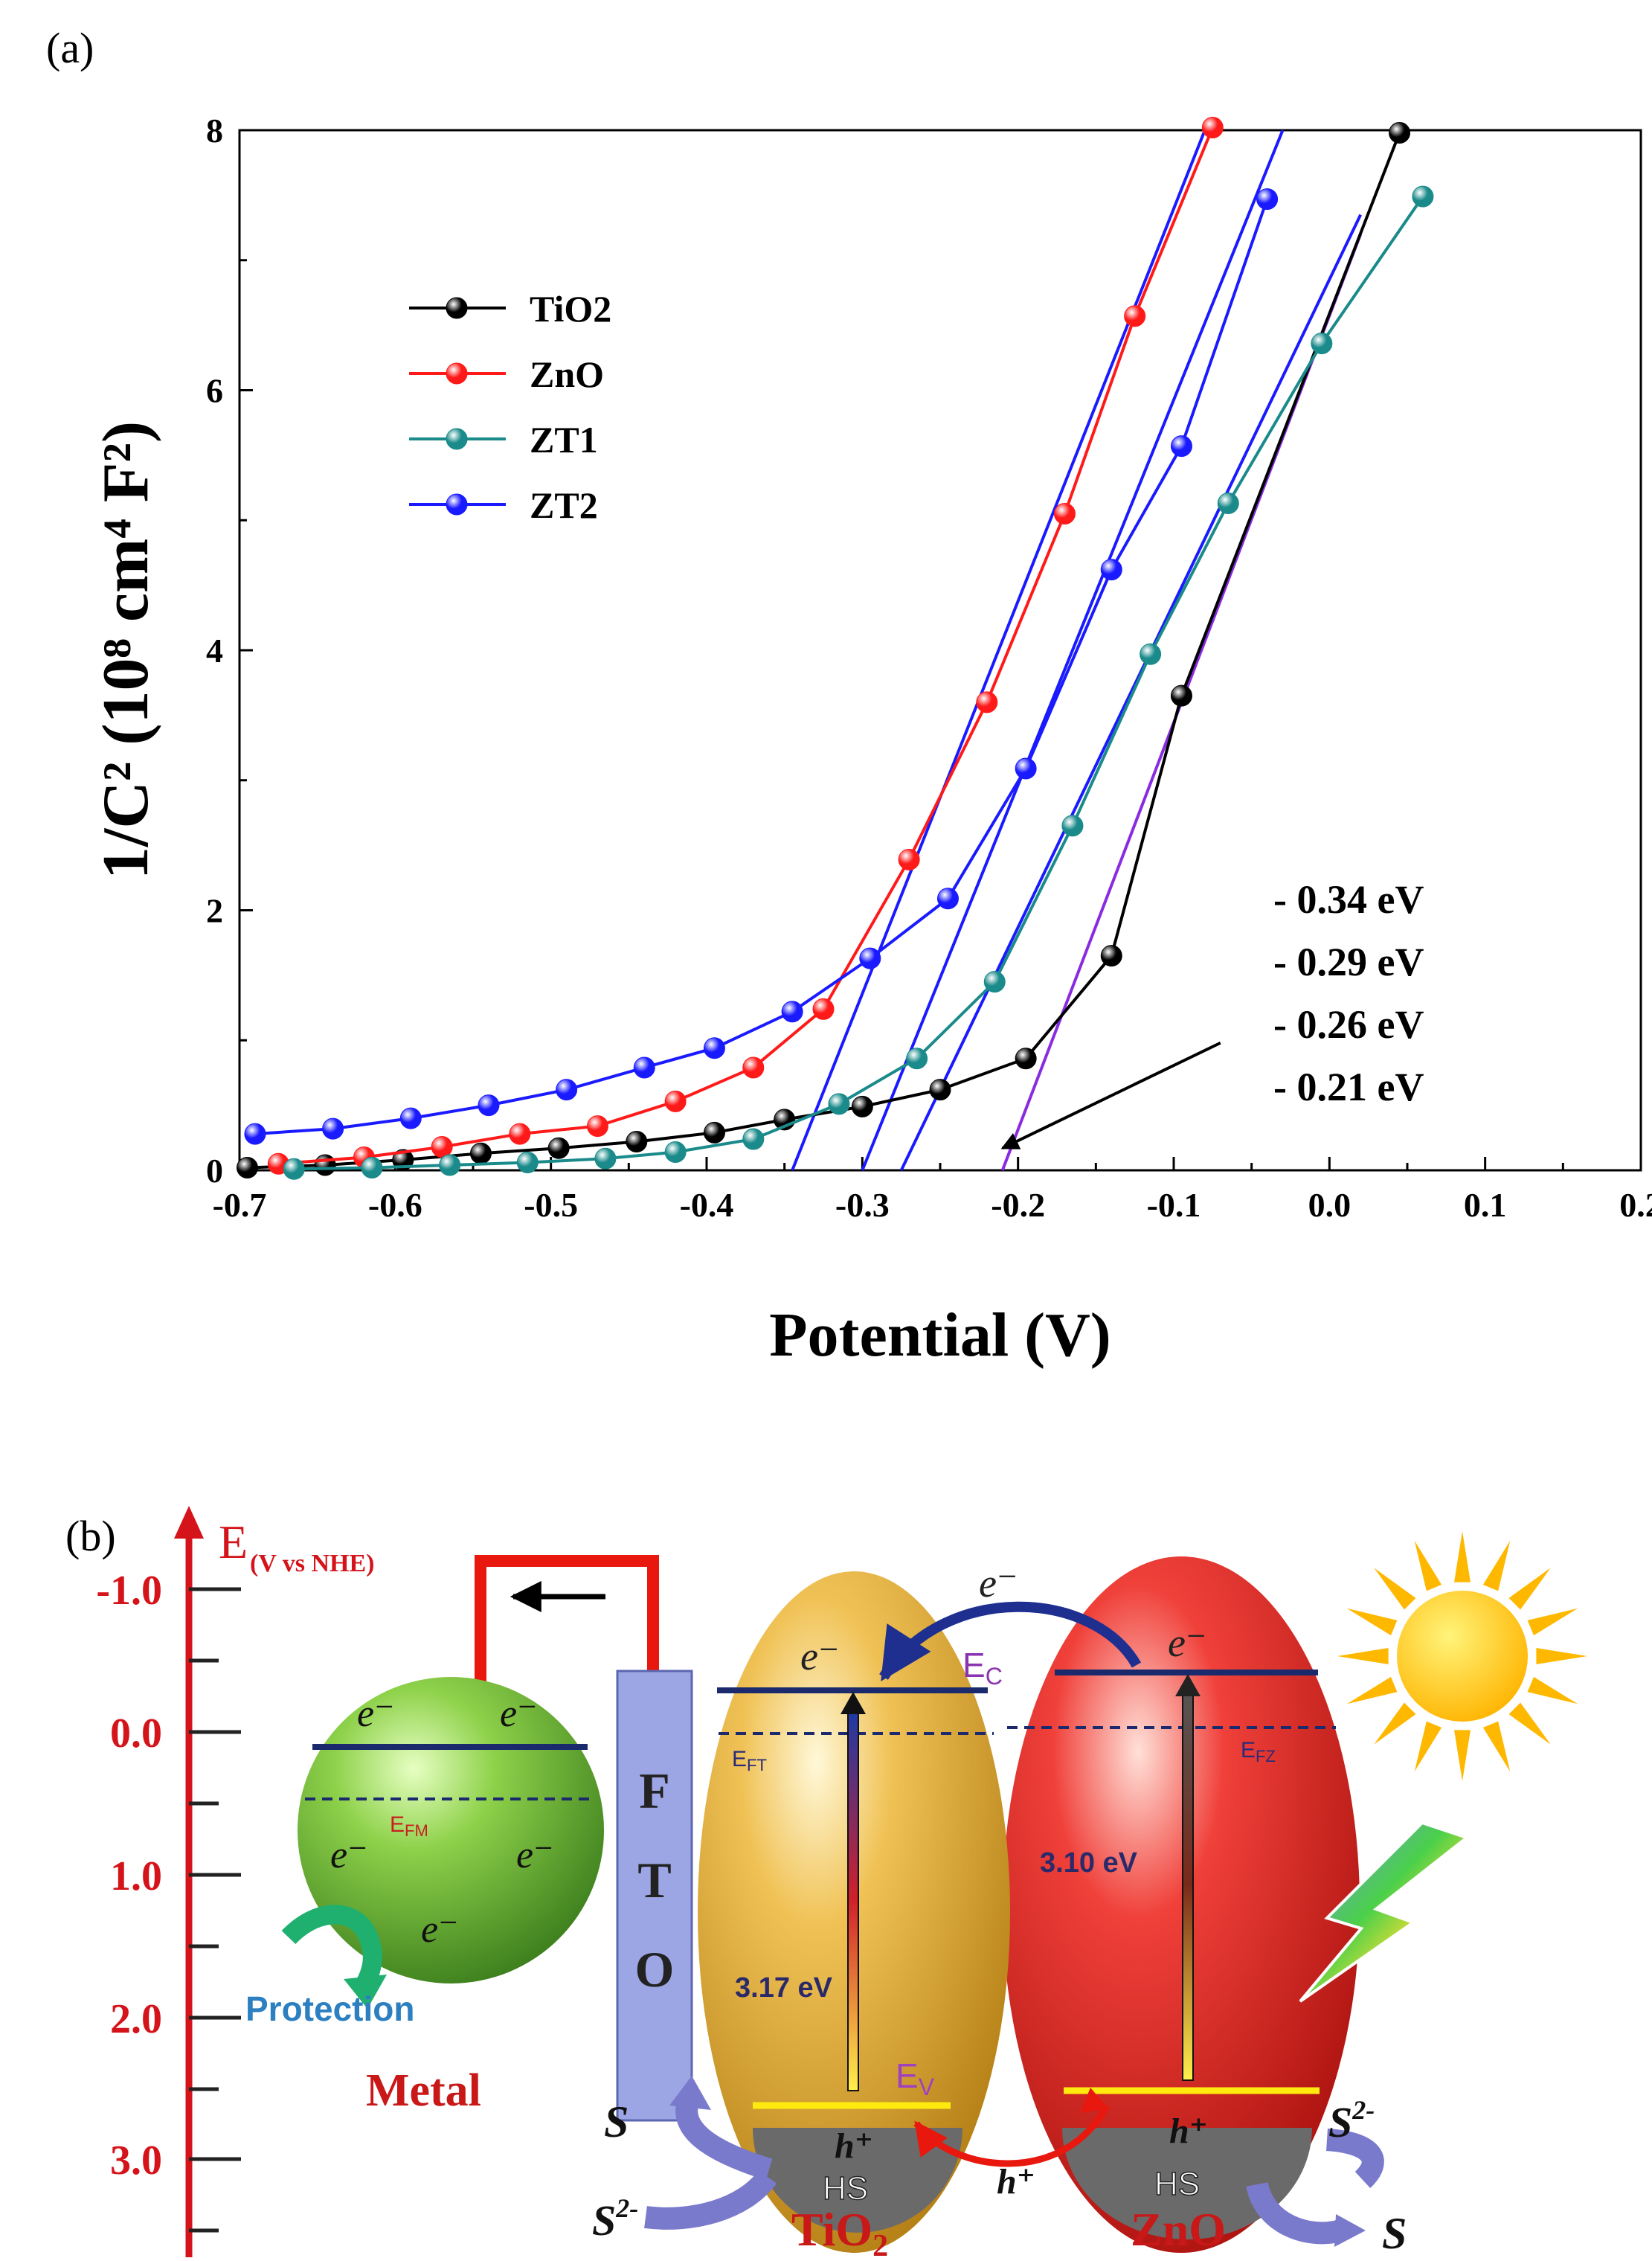  I want to click on protection-label: Protection, so click(329, 2008).